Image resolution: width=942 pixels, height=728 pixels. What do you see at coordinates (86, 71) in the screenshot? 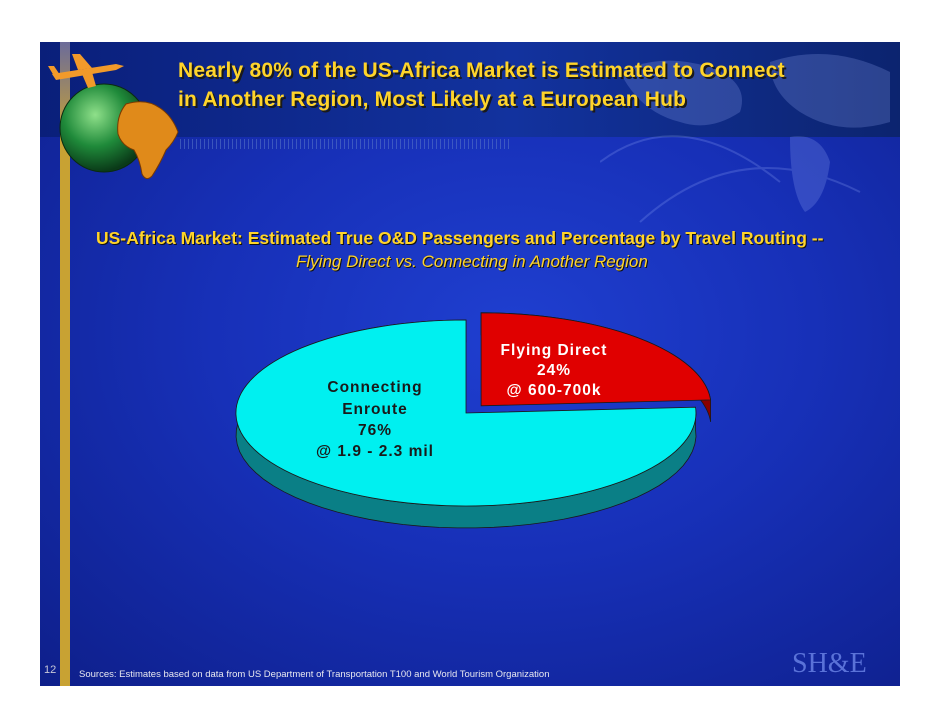
I see `airplane-icon` at bounding box center [86, 71].